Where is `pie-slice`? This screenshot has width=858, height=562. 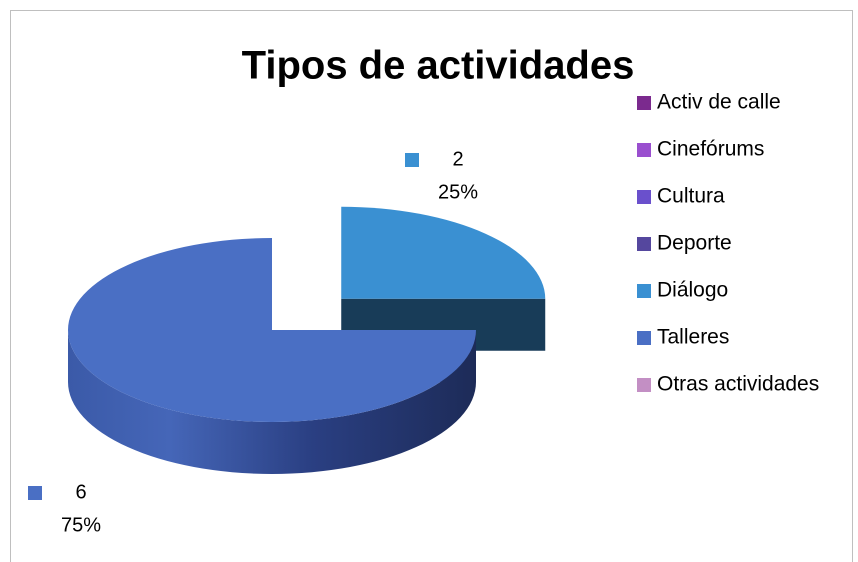
pie-slice is located at coordinates (443, 252).